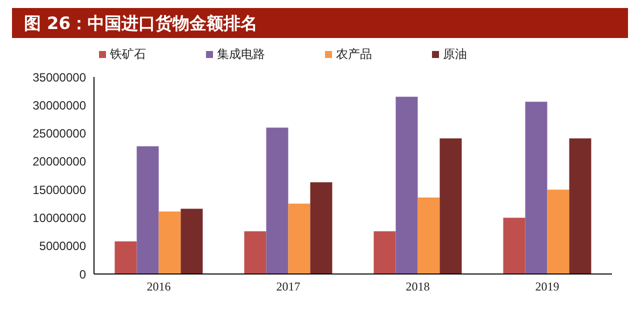 This screenshot has height=327, width=640. I want to click on x-tick-label: 2016, so click(158, 287).